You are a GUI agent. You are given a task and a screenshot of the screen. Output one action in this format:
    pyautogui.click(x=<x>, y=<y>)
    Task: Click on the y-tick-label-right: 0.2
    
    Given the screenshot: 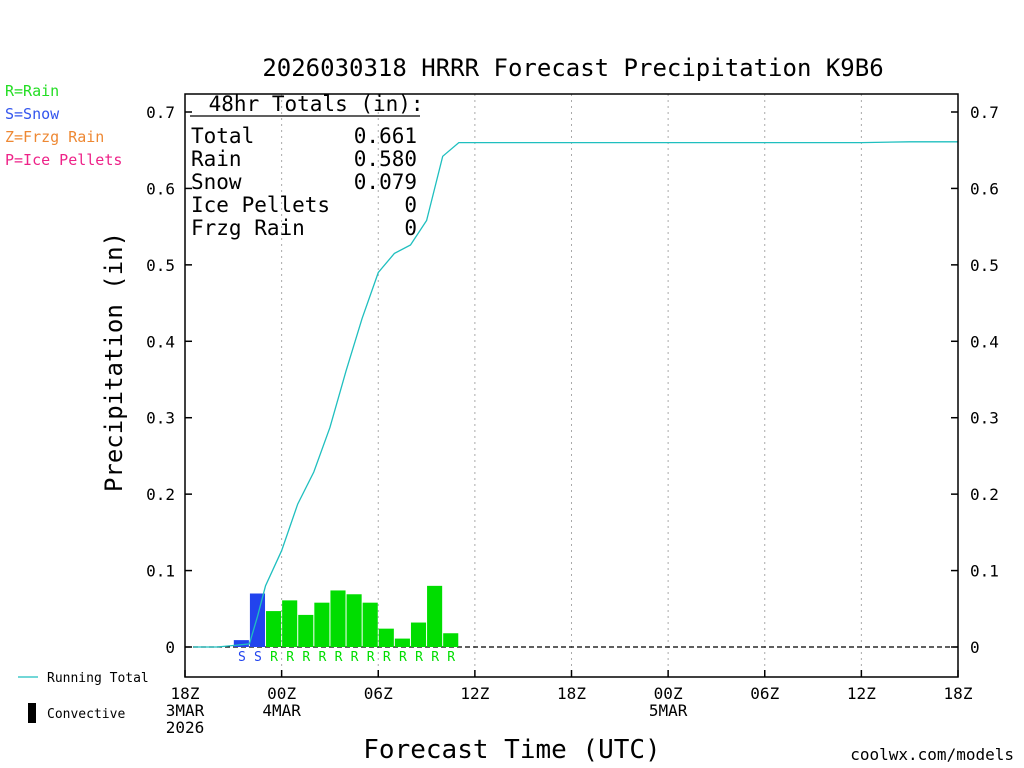 What is the action you would take?
    pyautogui.click(x=984, y=494)
    